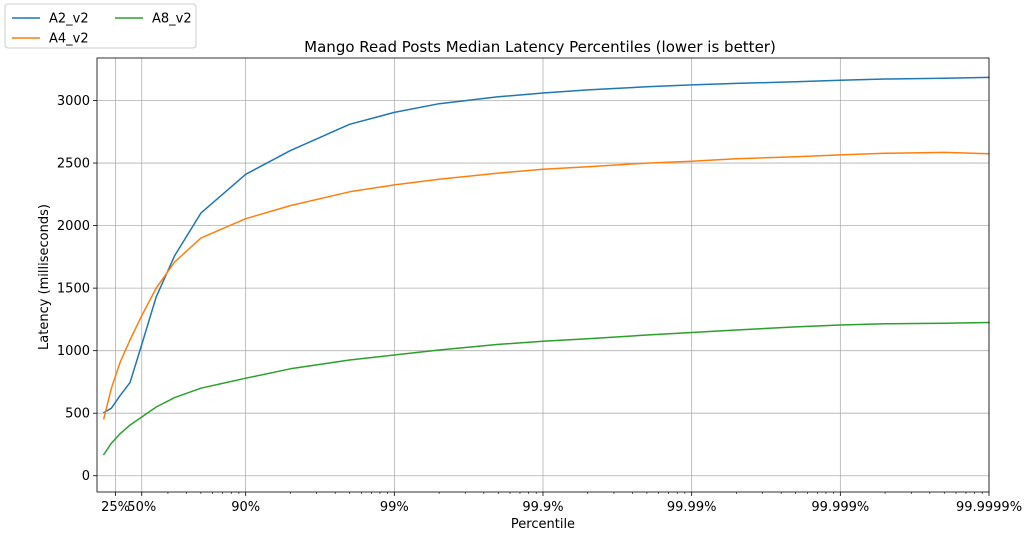 The image size is (1029, 537). What do you see at coordinates (115, 507) in the screenshot?
I see `x-tick-label: 25%` at bounding box center [115, 507].